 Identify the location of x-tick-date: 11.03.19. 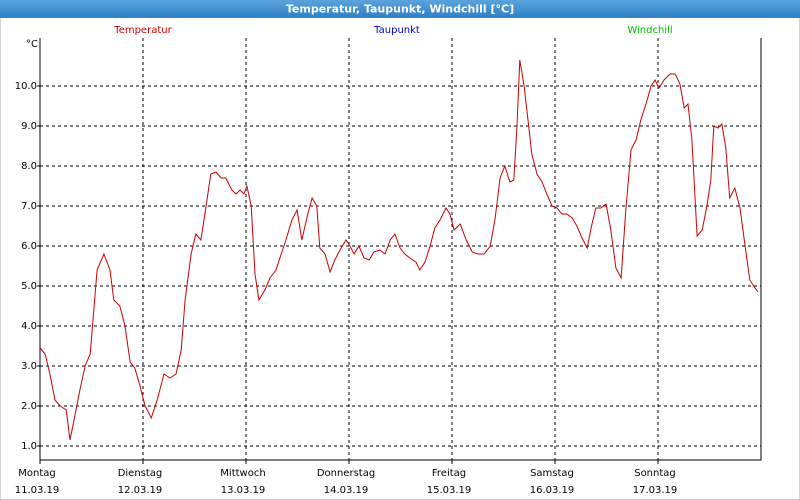
(37, 490).